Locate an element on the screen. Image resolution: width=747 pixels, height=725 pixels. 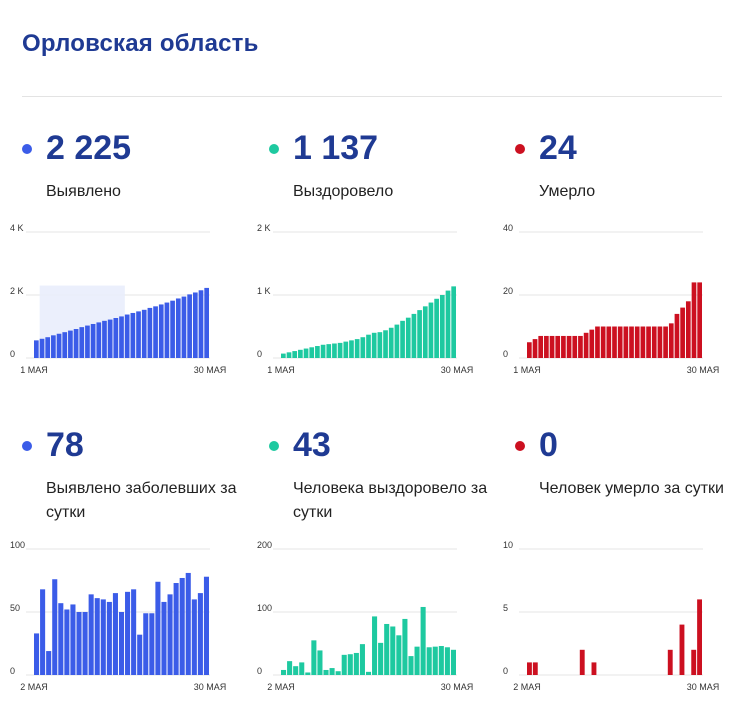
chart-deaths_daily: 0 5 10 2 МАЯ 30 МАЯ is located at coordinates (611, 616).